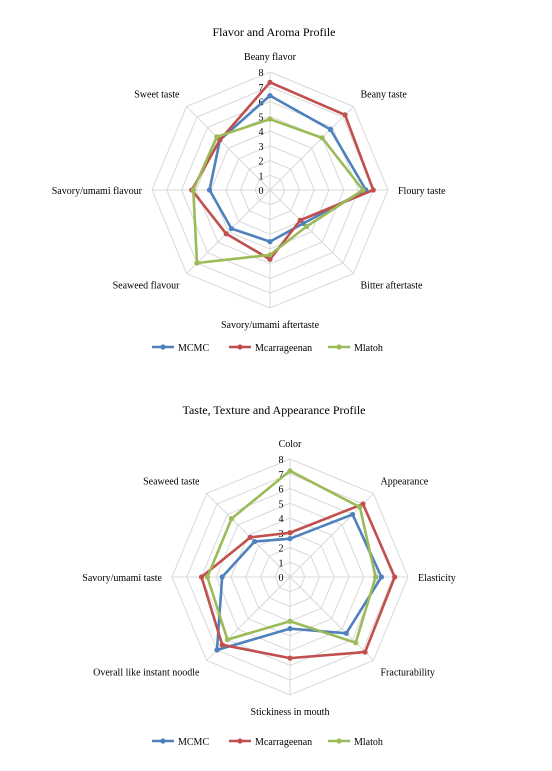  Describe the element at coordinates (122, 578) in the screenshot. I see `axis-label: Savory/umami taste` at that location.